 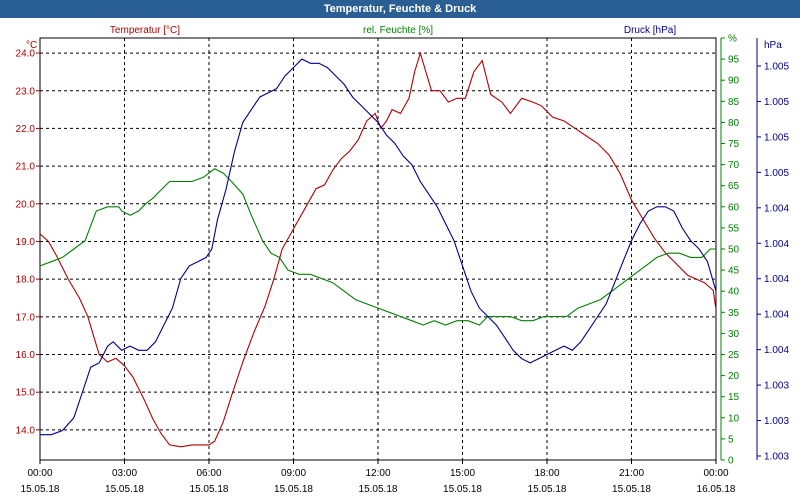 What do you see at coordinates (734, 165) in the screenshot?
I see `hum-tick-label: 70` at bounding box center [734, 165].